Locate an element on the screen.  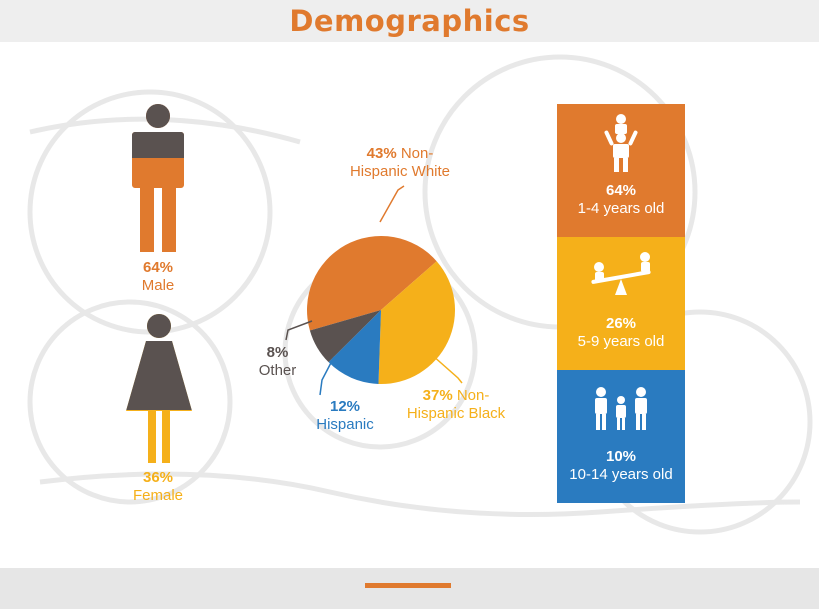
pie-slice-hispanic is located at coordinates (354, 347).